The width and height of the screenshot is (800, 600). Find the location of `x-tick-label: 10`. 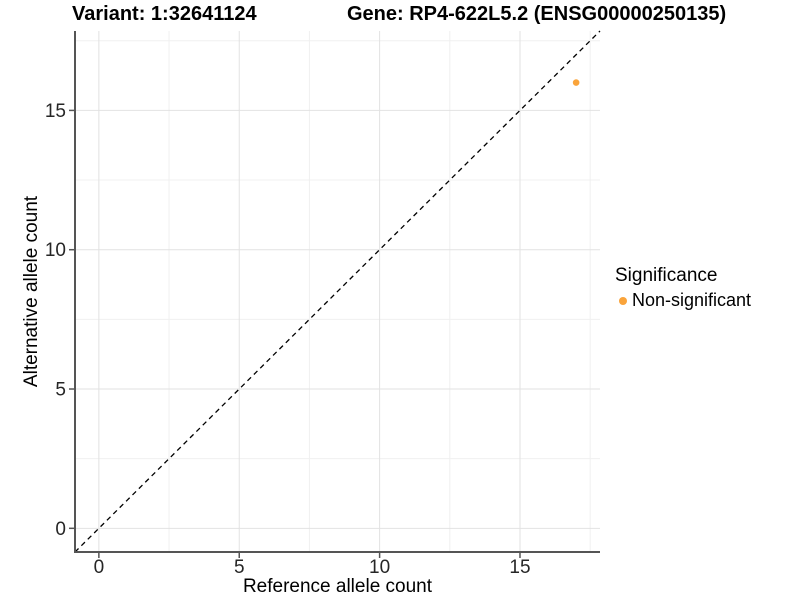

x-tick-label: 10 is located at coordinates (379, 567).